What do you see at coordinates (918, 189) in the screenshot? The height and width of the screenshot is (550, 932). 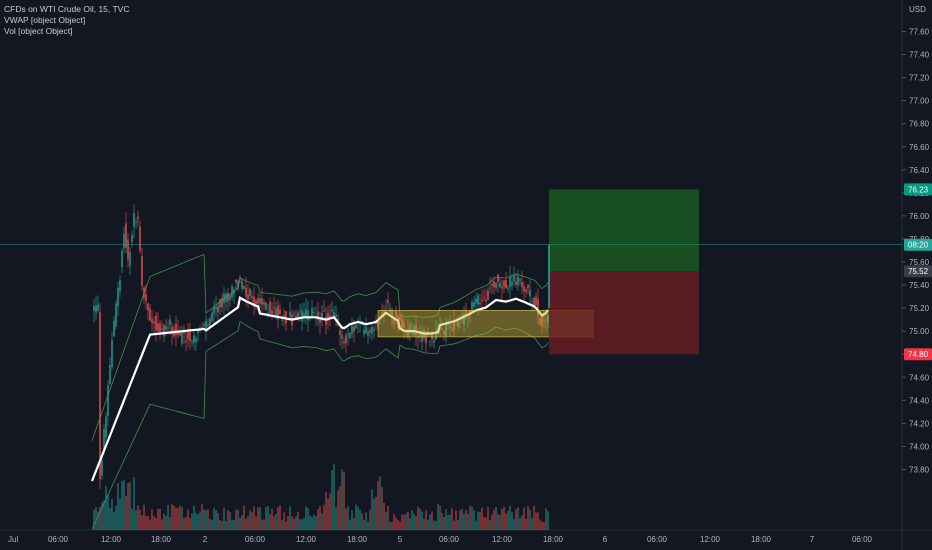 I see `price-badge-target` at bounding box center [918, 189].